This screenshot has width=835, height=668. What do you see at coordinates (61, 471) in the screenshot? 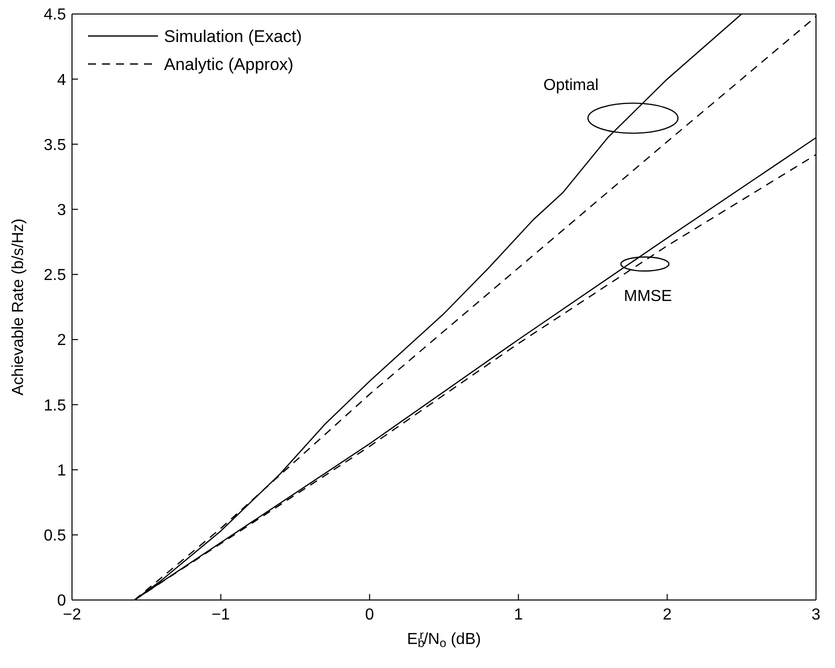
I see `y-tick-label: 1` at bounding box center [61, 471].